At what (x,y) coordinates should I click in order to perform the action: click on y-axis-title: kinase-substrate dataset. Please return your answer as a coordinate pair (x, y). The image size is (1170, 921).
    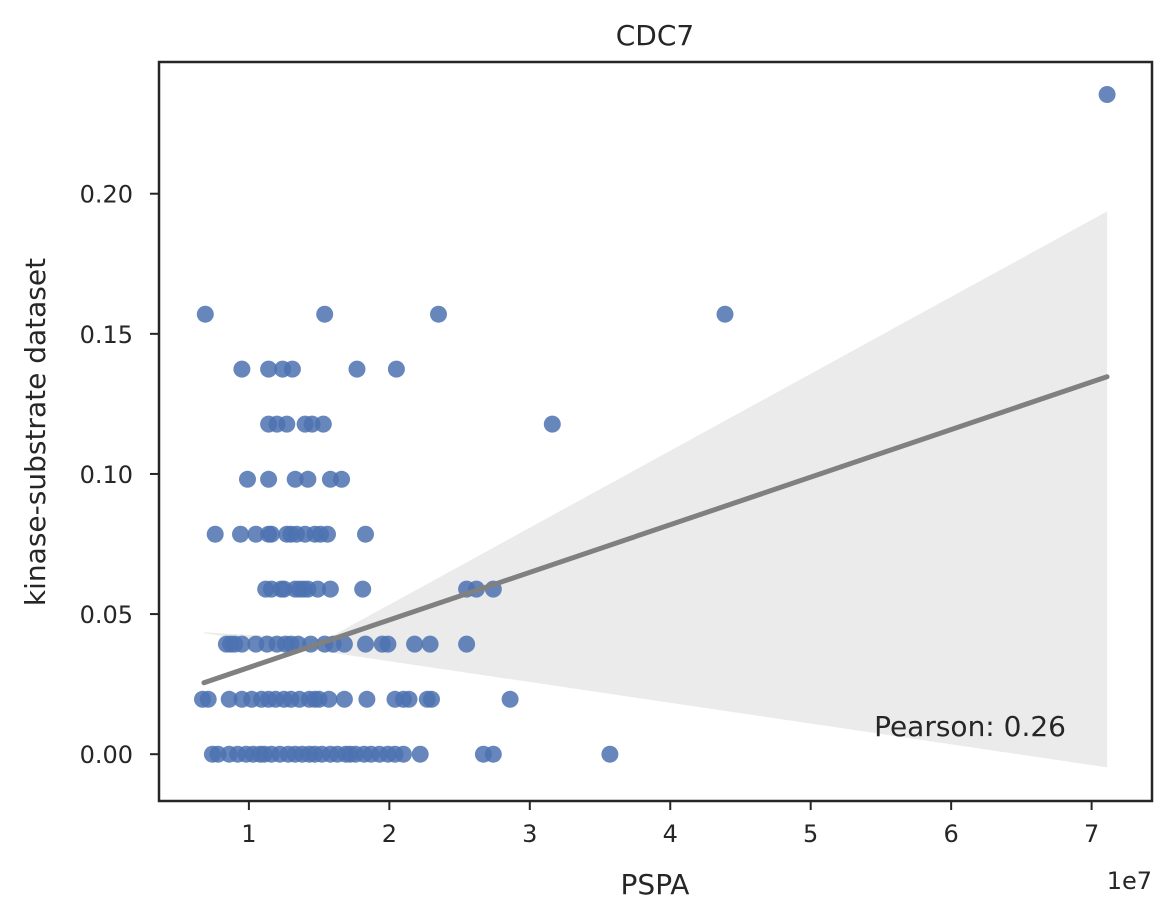
    Looking at the image, I should click on (35, 432).